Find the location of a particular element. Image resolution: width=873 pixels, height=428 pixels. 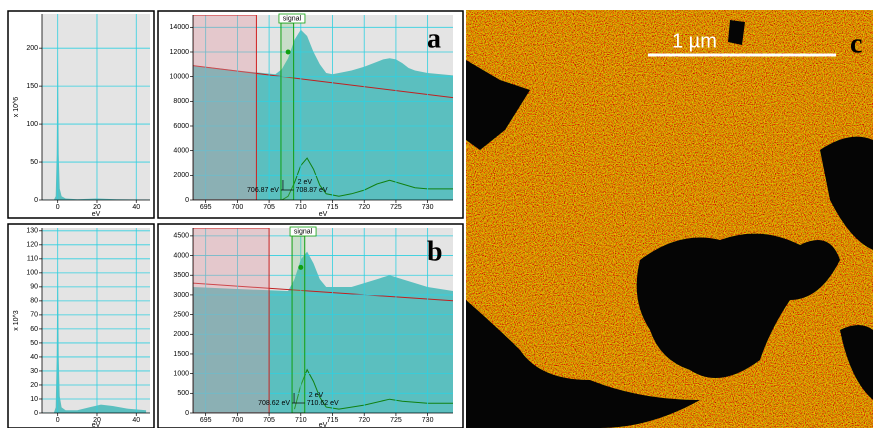

annotation: 706.87 eV is located at coordinates (263, 190).